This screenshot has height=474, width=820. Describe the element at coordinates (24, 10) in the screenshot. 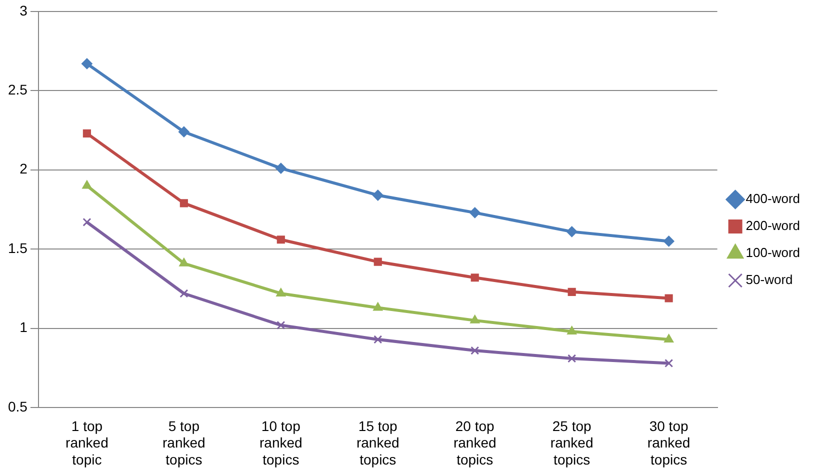

I see `y-tick-label: 3` at that location.